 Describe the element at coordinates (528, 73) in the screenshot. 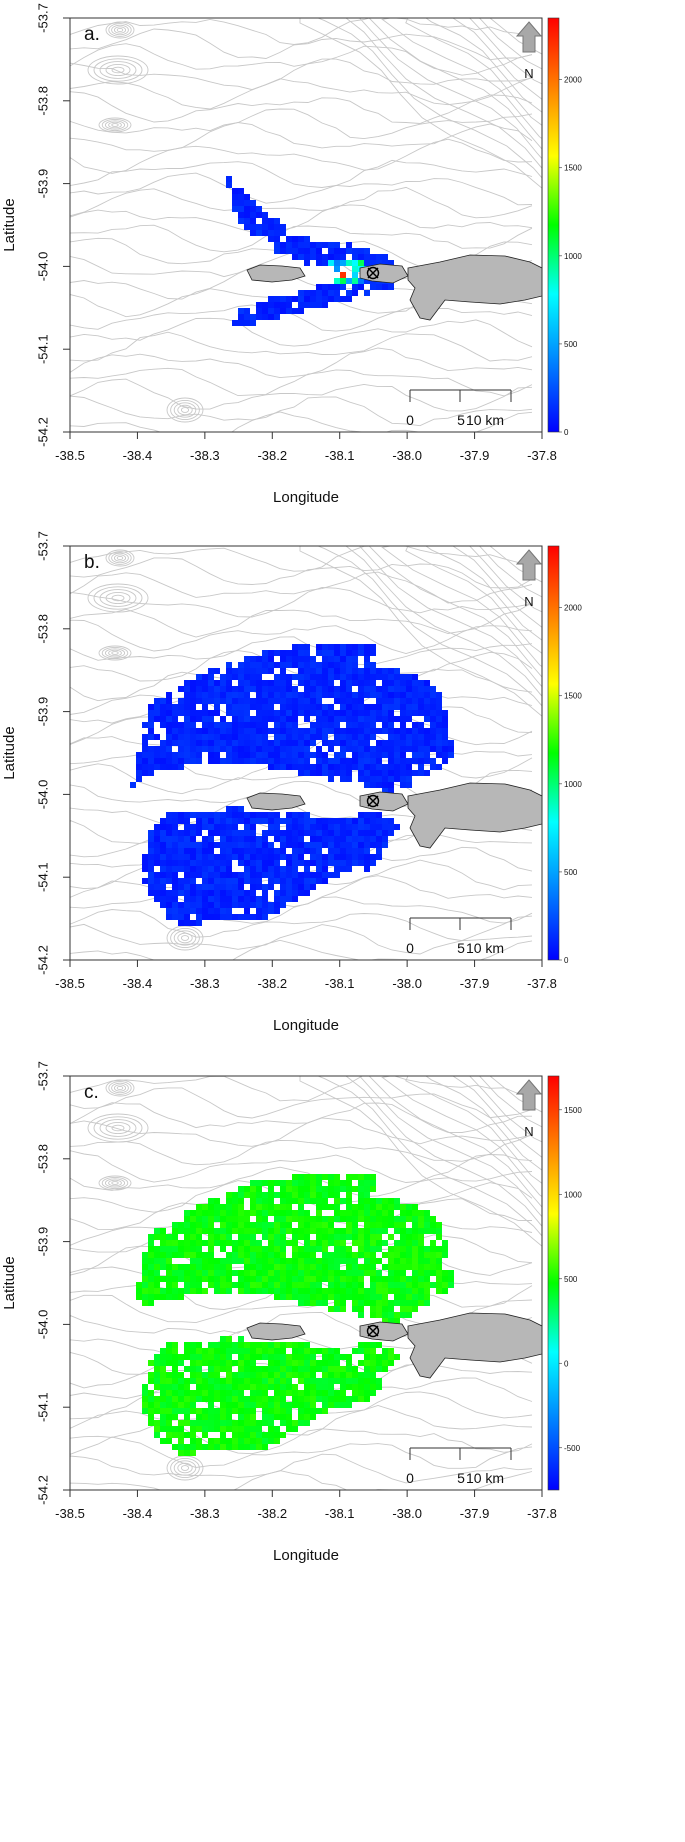

I see `north-label: N` at that location.